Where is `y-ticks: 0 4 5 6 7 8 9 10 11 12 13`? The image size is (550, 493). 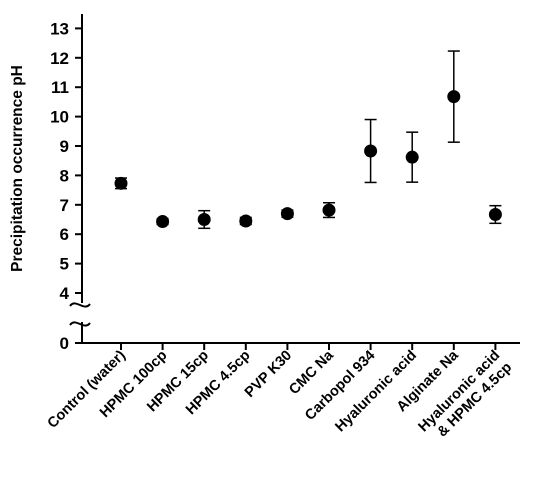
y-ticks: 0 4 5 6 7 8 9 10 11 12 13 is located at coordinates (66, 186).